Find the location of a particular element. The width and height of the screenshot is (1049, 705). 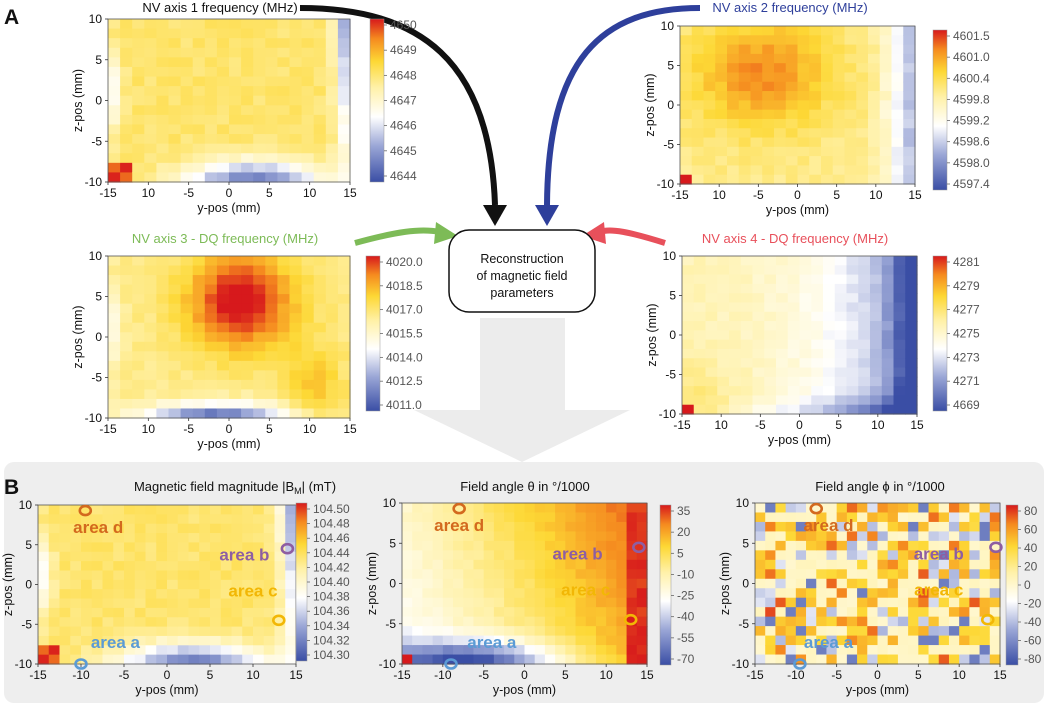

panel-label-a: A is located at coordinates (11, 17).